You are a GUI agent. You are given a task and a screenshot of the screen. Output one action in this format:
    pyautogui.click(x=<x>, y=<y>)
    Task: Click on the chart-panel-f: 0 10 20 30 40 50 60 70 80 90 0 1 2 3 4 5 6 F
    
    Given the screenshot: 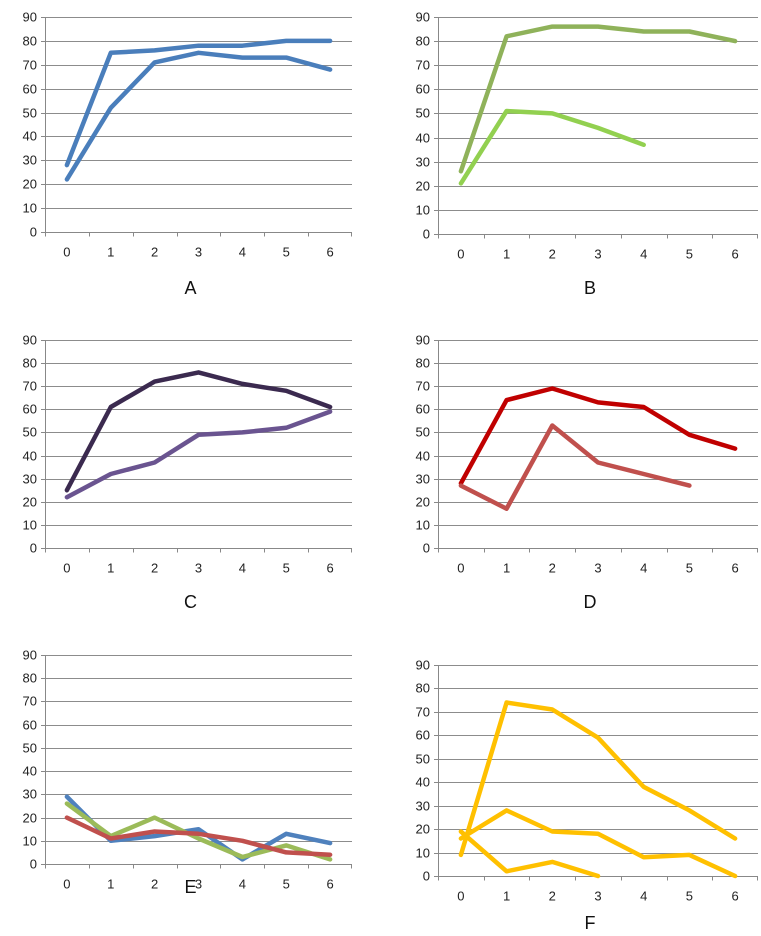 What is the action you would take?
    pyautogui.click(x=587, y=795)
    